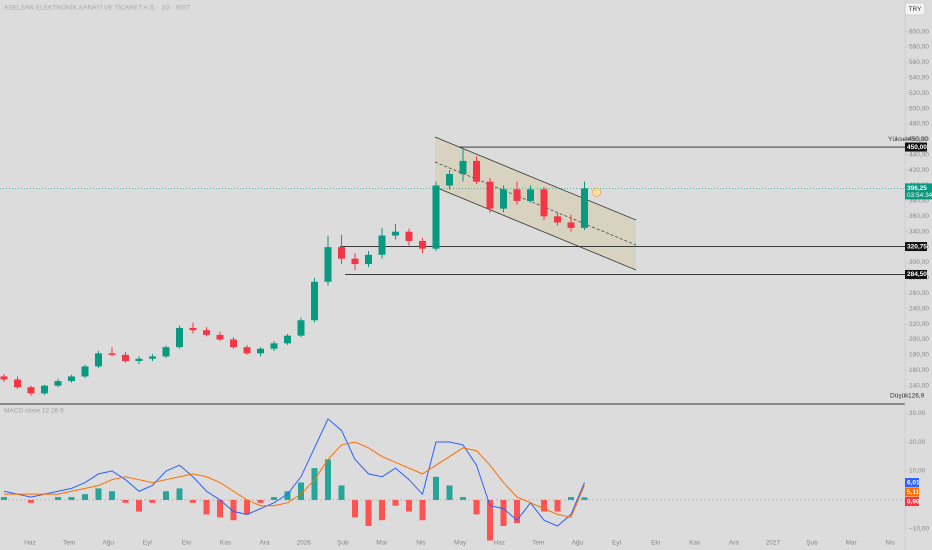 The height and width of the screenshot is (550, 932). I want to click on y-tick-label: 600,00, so click(919, 31).